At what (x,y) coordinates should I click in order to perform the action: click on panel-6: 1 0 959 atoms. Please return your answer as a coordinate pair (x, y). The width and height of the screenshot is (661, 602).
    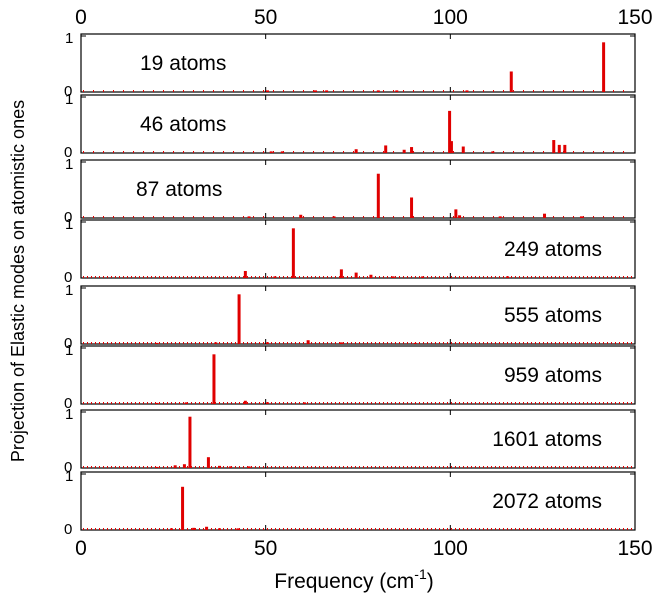
    Looking at the image, I should click on (350, 377).